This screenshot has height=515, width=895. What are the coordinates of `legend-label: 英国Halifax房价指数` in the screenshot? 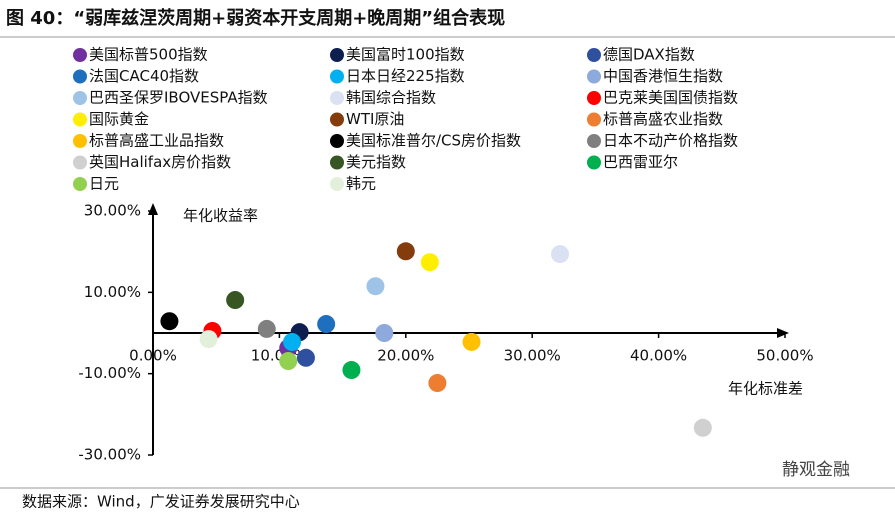 It's located at (160, 162).